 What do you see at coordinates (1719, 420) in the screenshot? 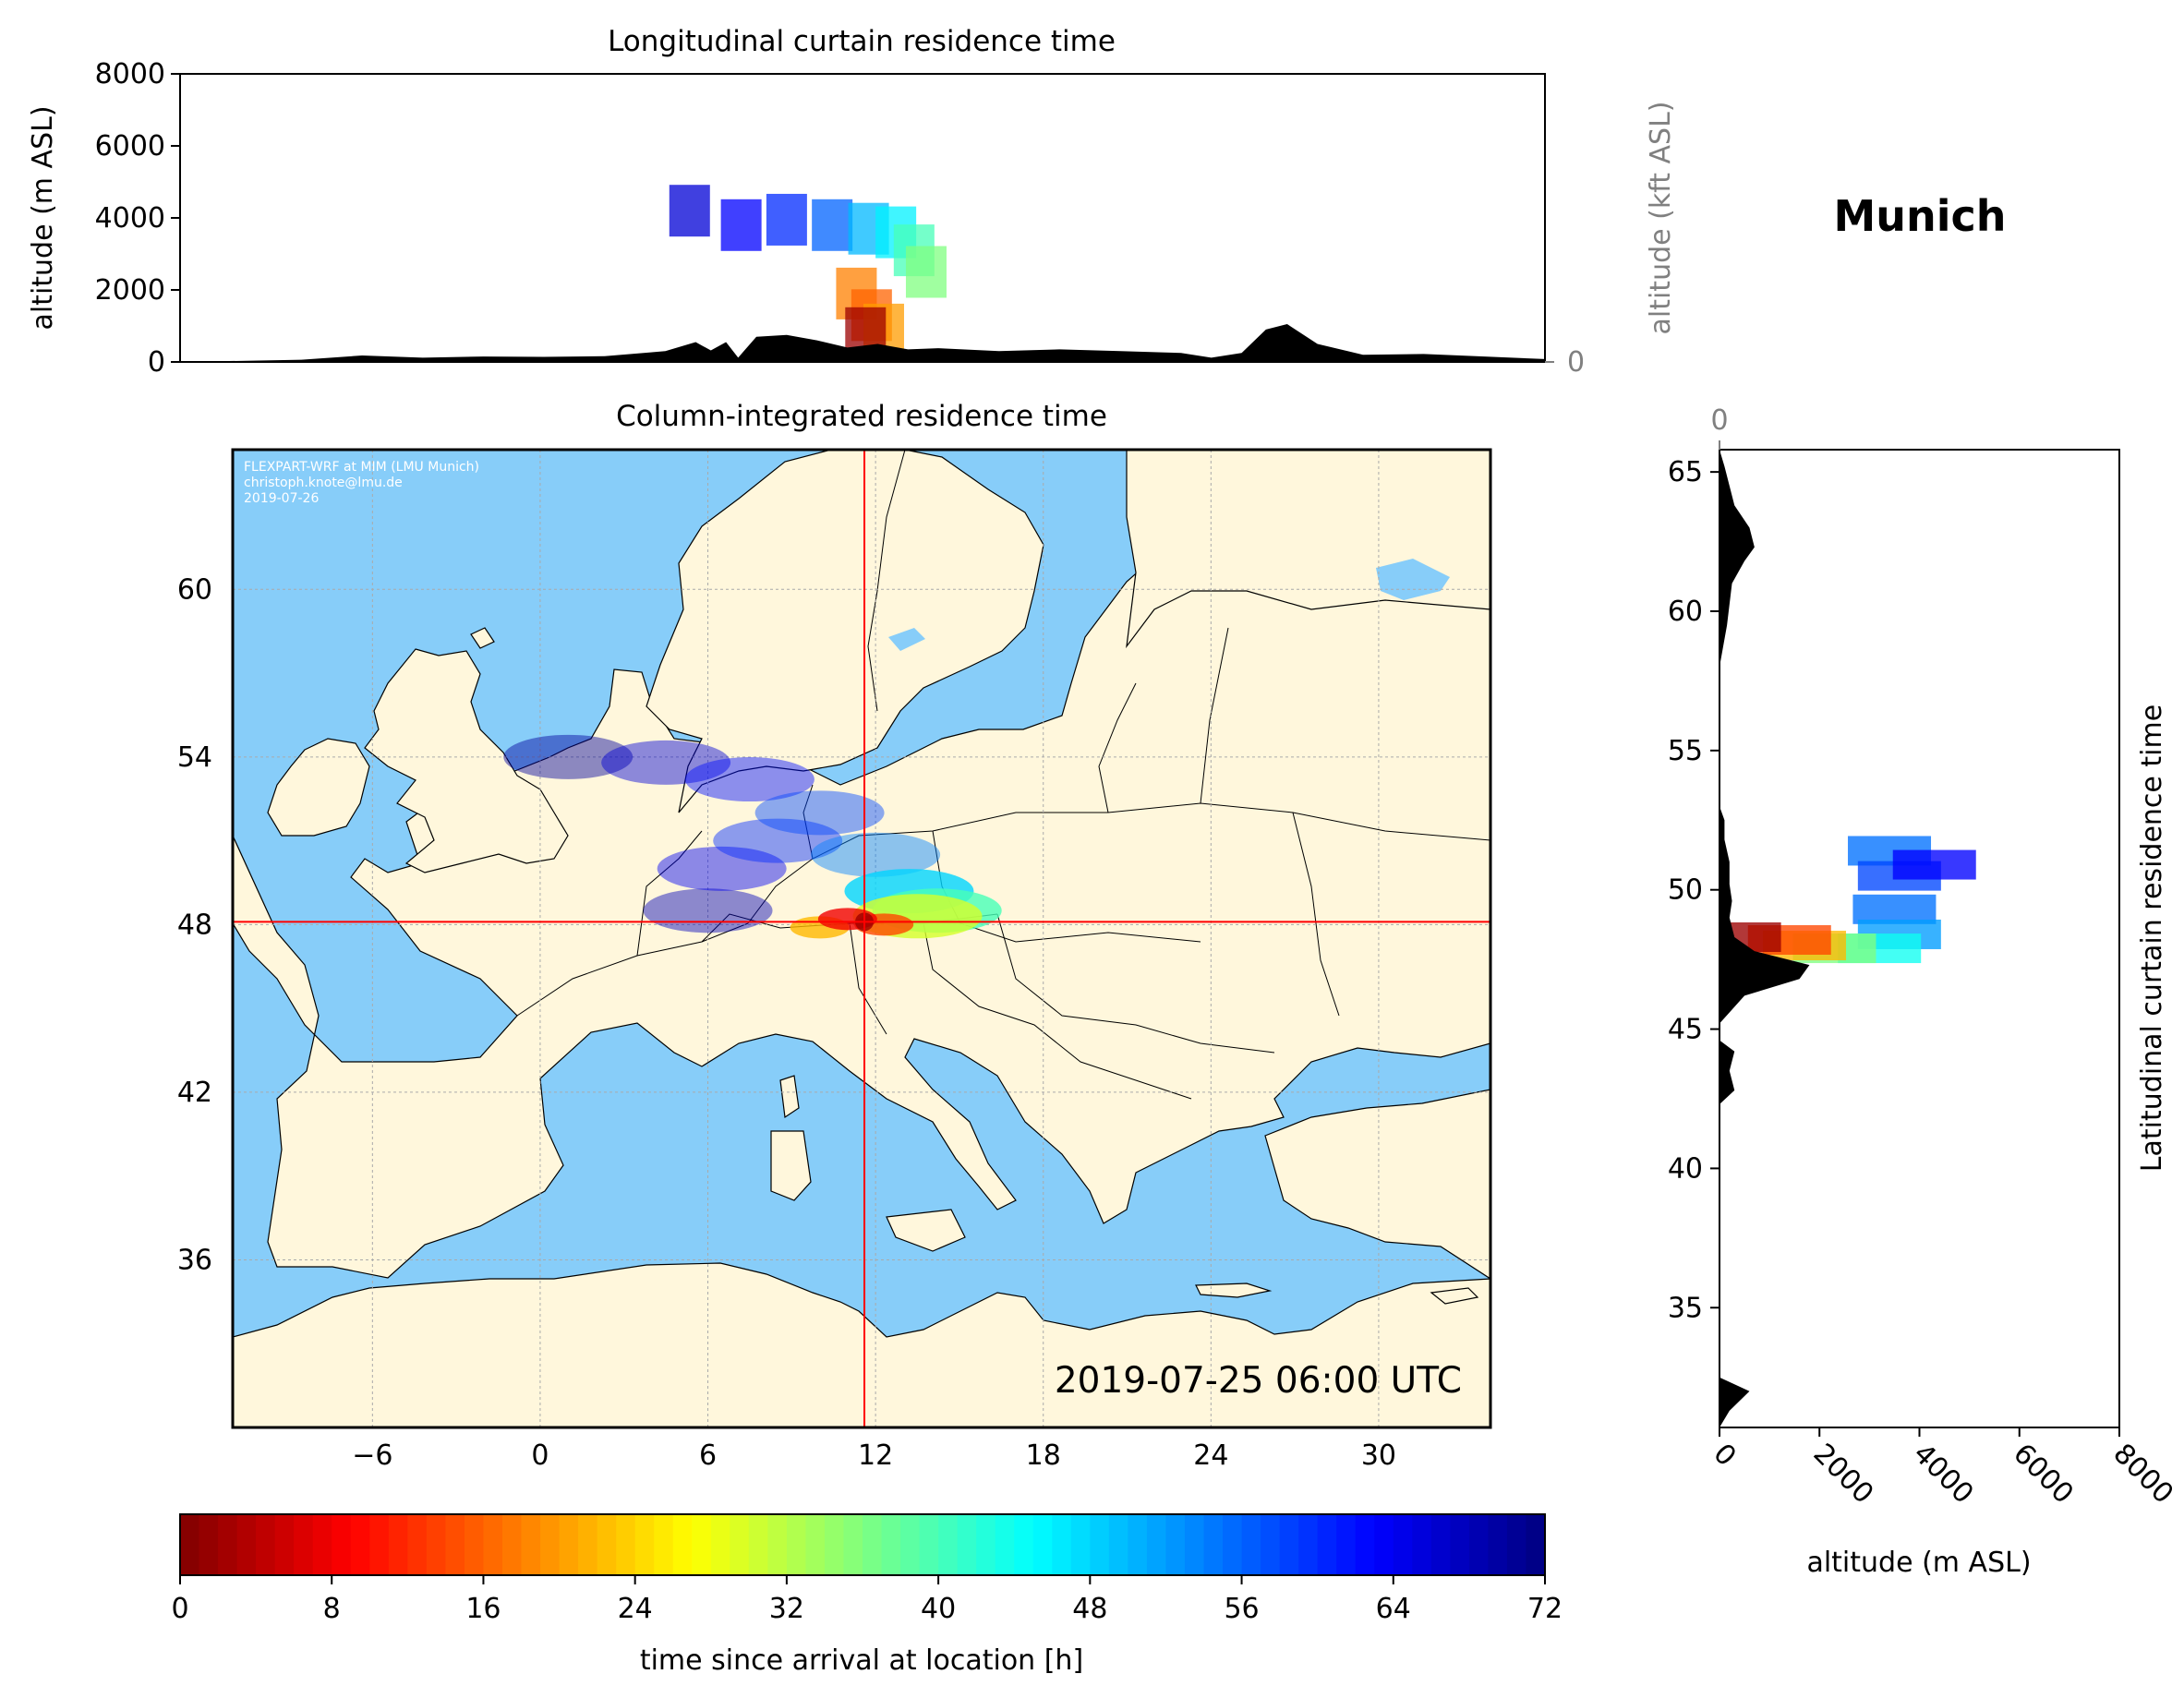
I see `latitudinal-x-tick-label-top: 0` at bounding box center [1719, 420].